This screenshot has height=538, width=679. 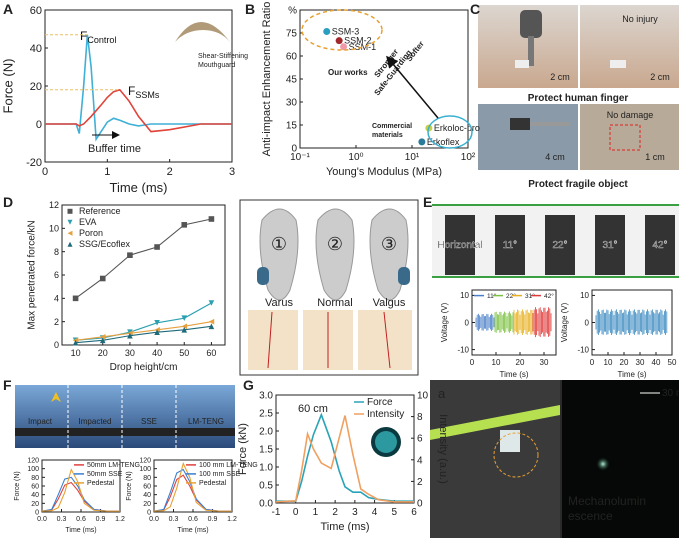 What do you see at coordinates (279, 244) in the screenshot?
I see `insole-number: ①` at bounding box center [279, 244].